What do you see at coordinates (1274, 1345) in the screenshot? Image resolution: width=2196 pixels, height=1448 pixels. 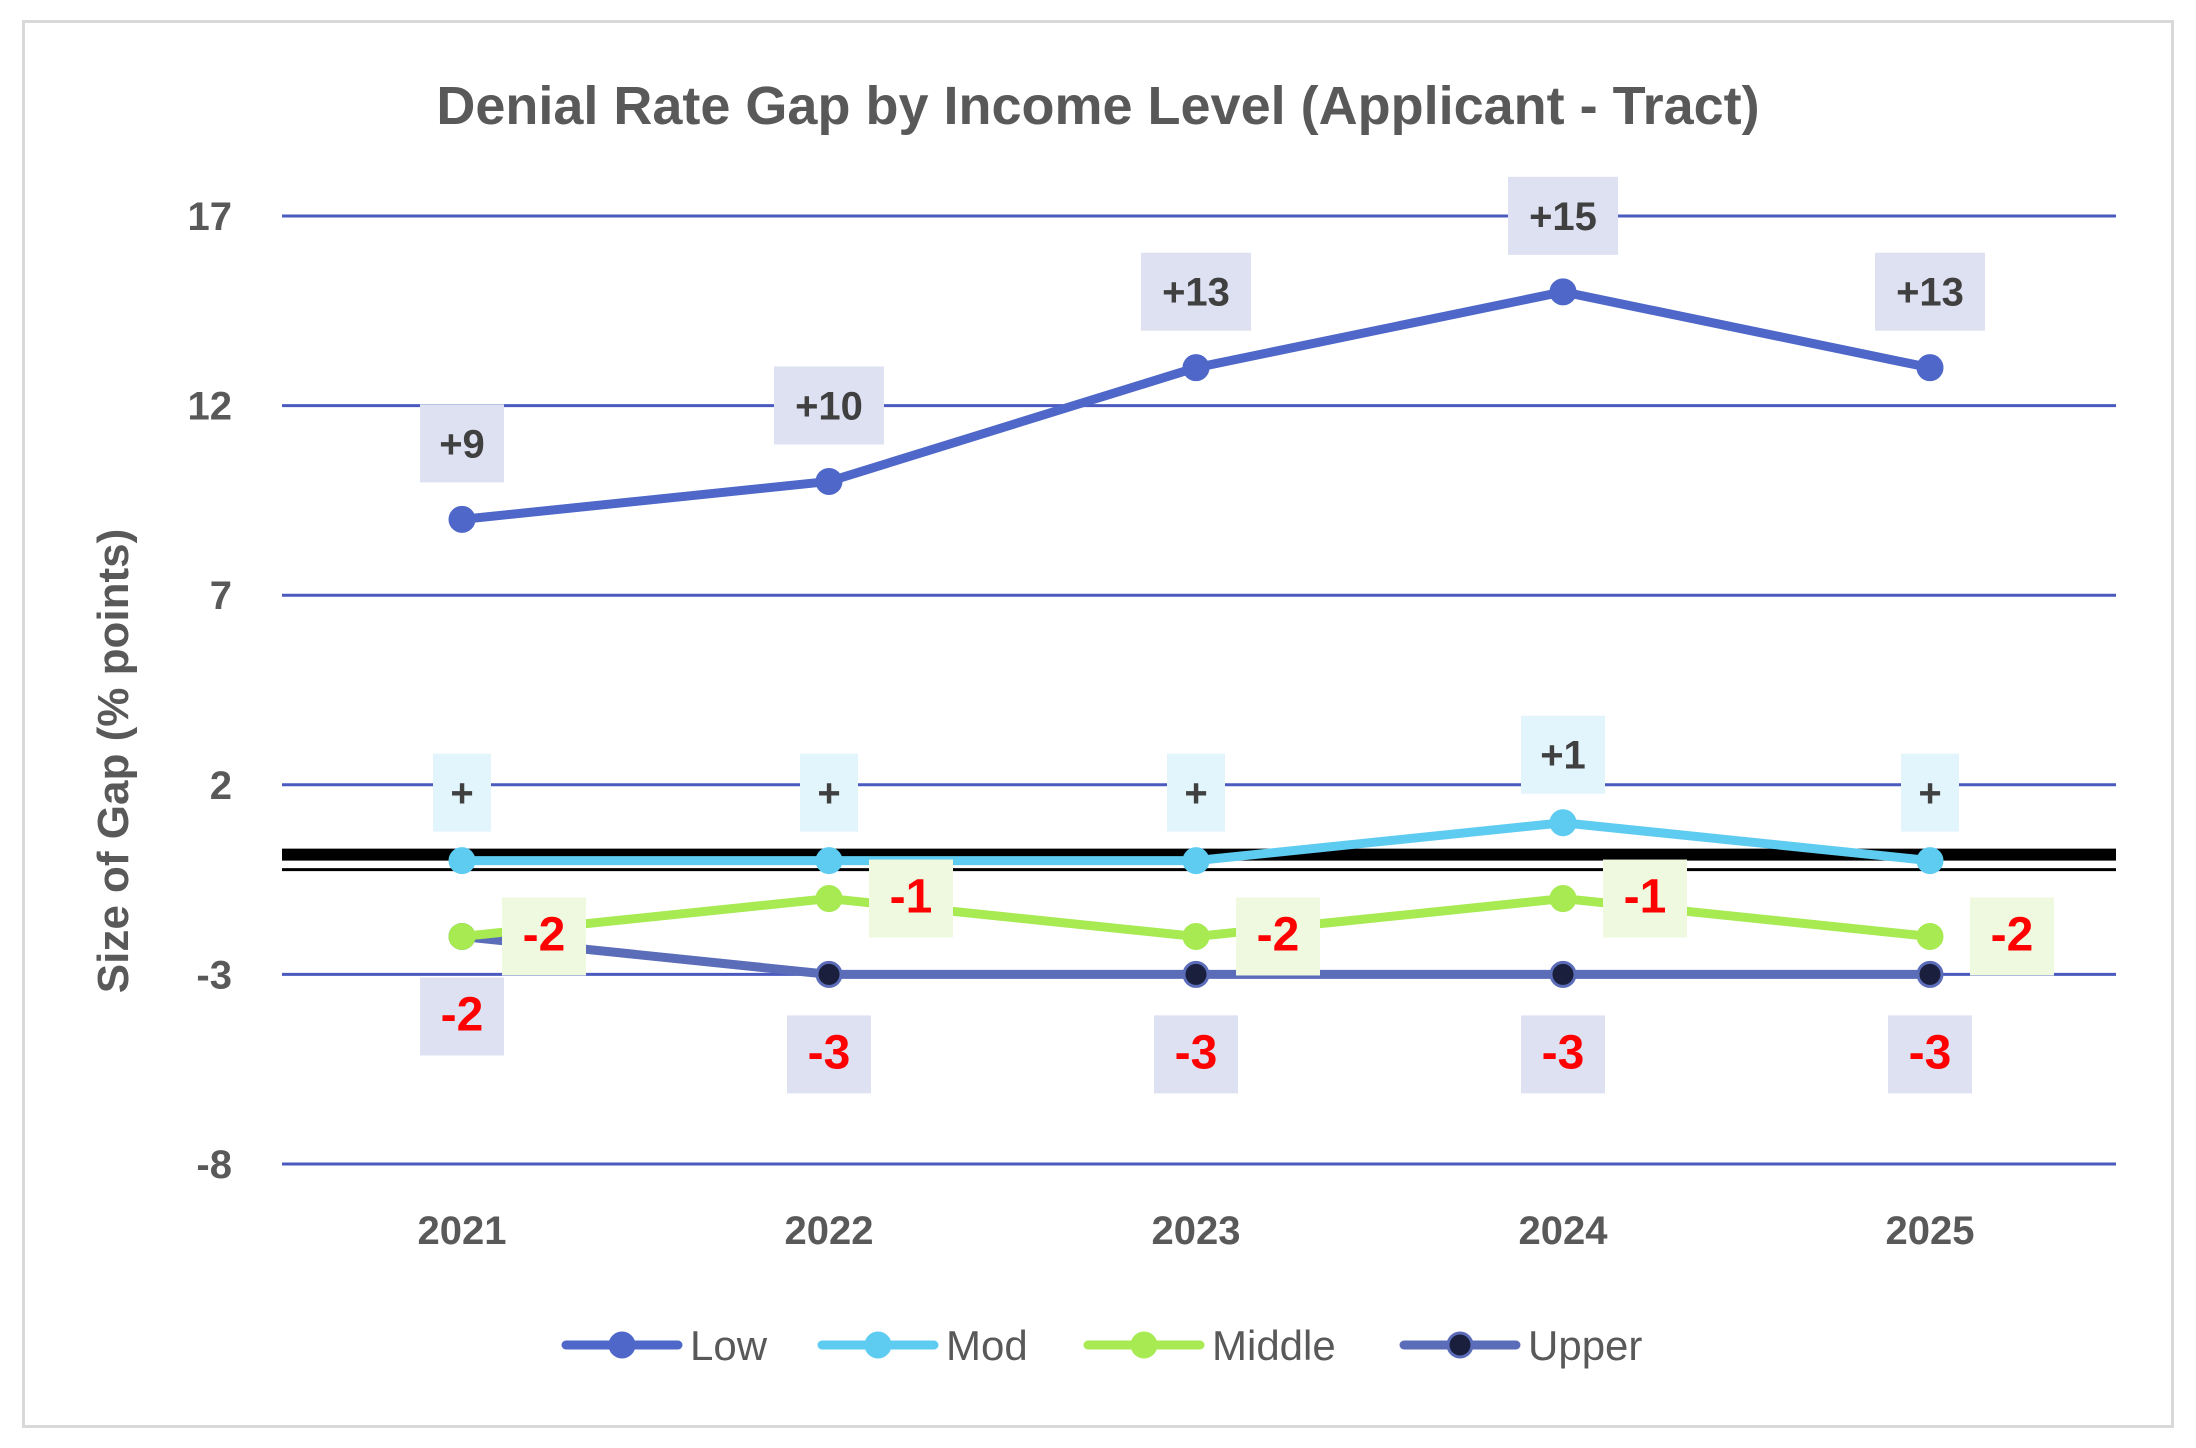 I see `legend-label: Middle` at bounding box center [1274, 1345].